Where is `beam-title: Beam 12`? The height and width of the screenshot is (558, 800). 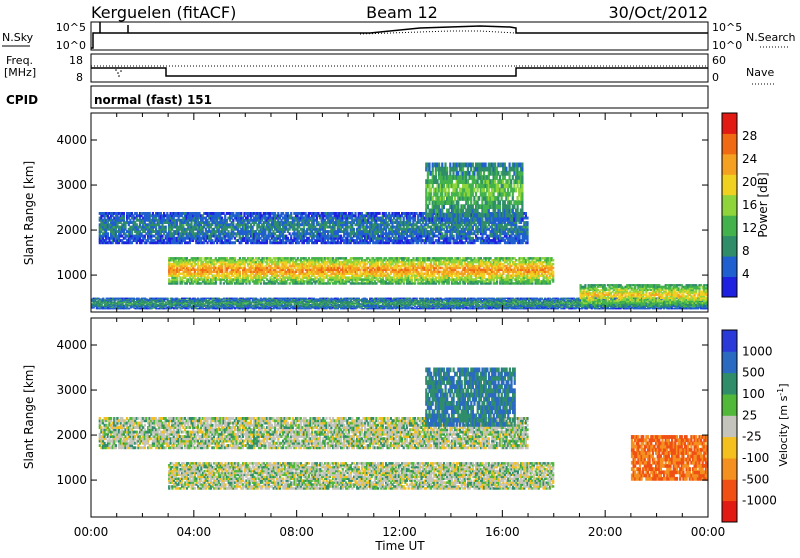
beam-title: Beam 12 is located at coordinates (402, 12).